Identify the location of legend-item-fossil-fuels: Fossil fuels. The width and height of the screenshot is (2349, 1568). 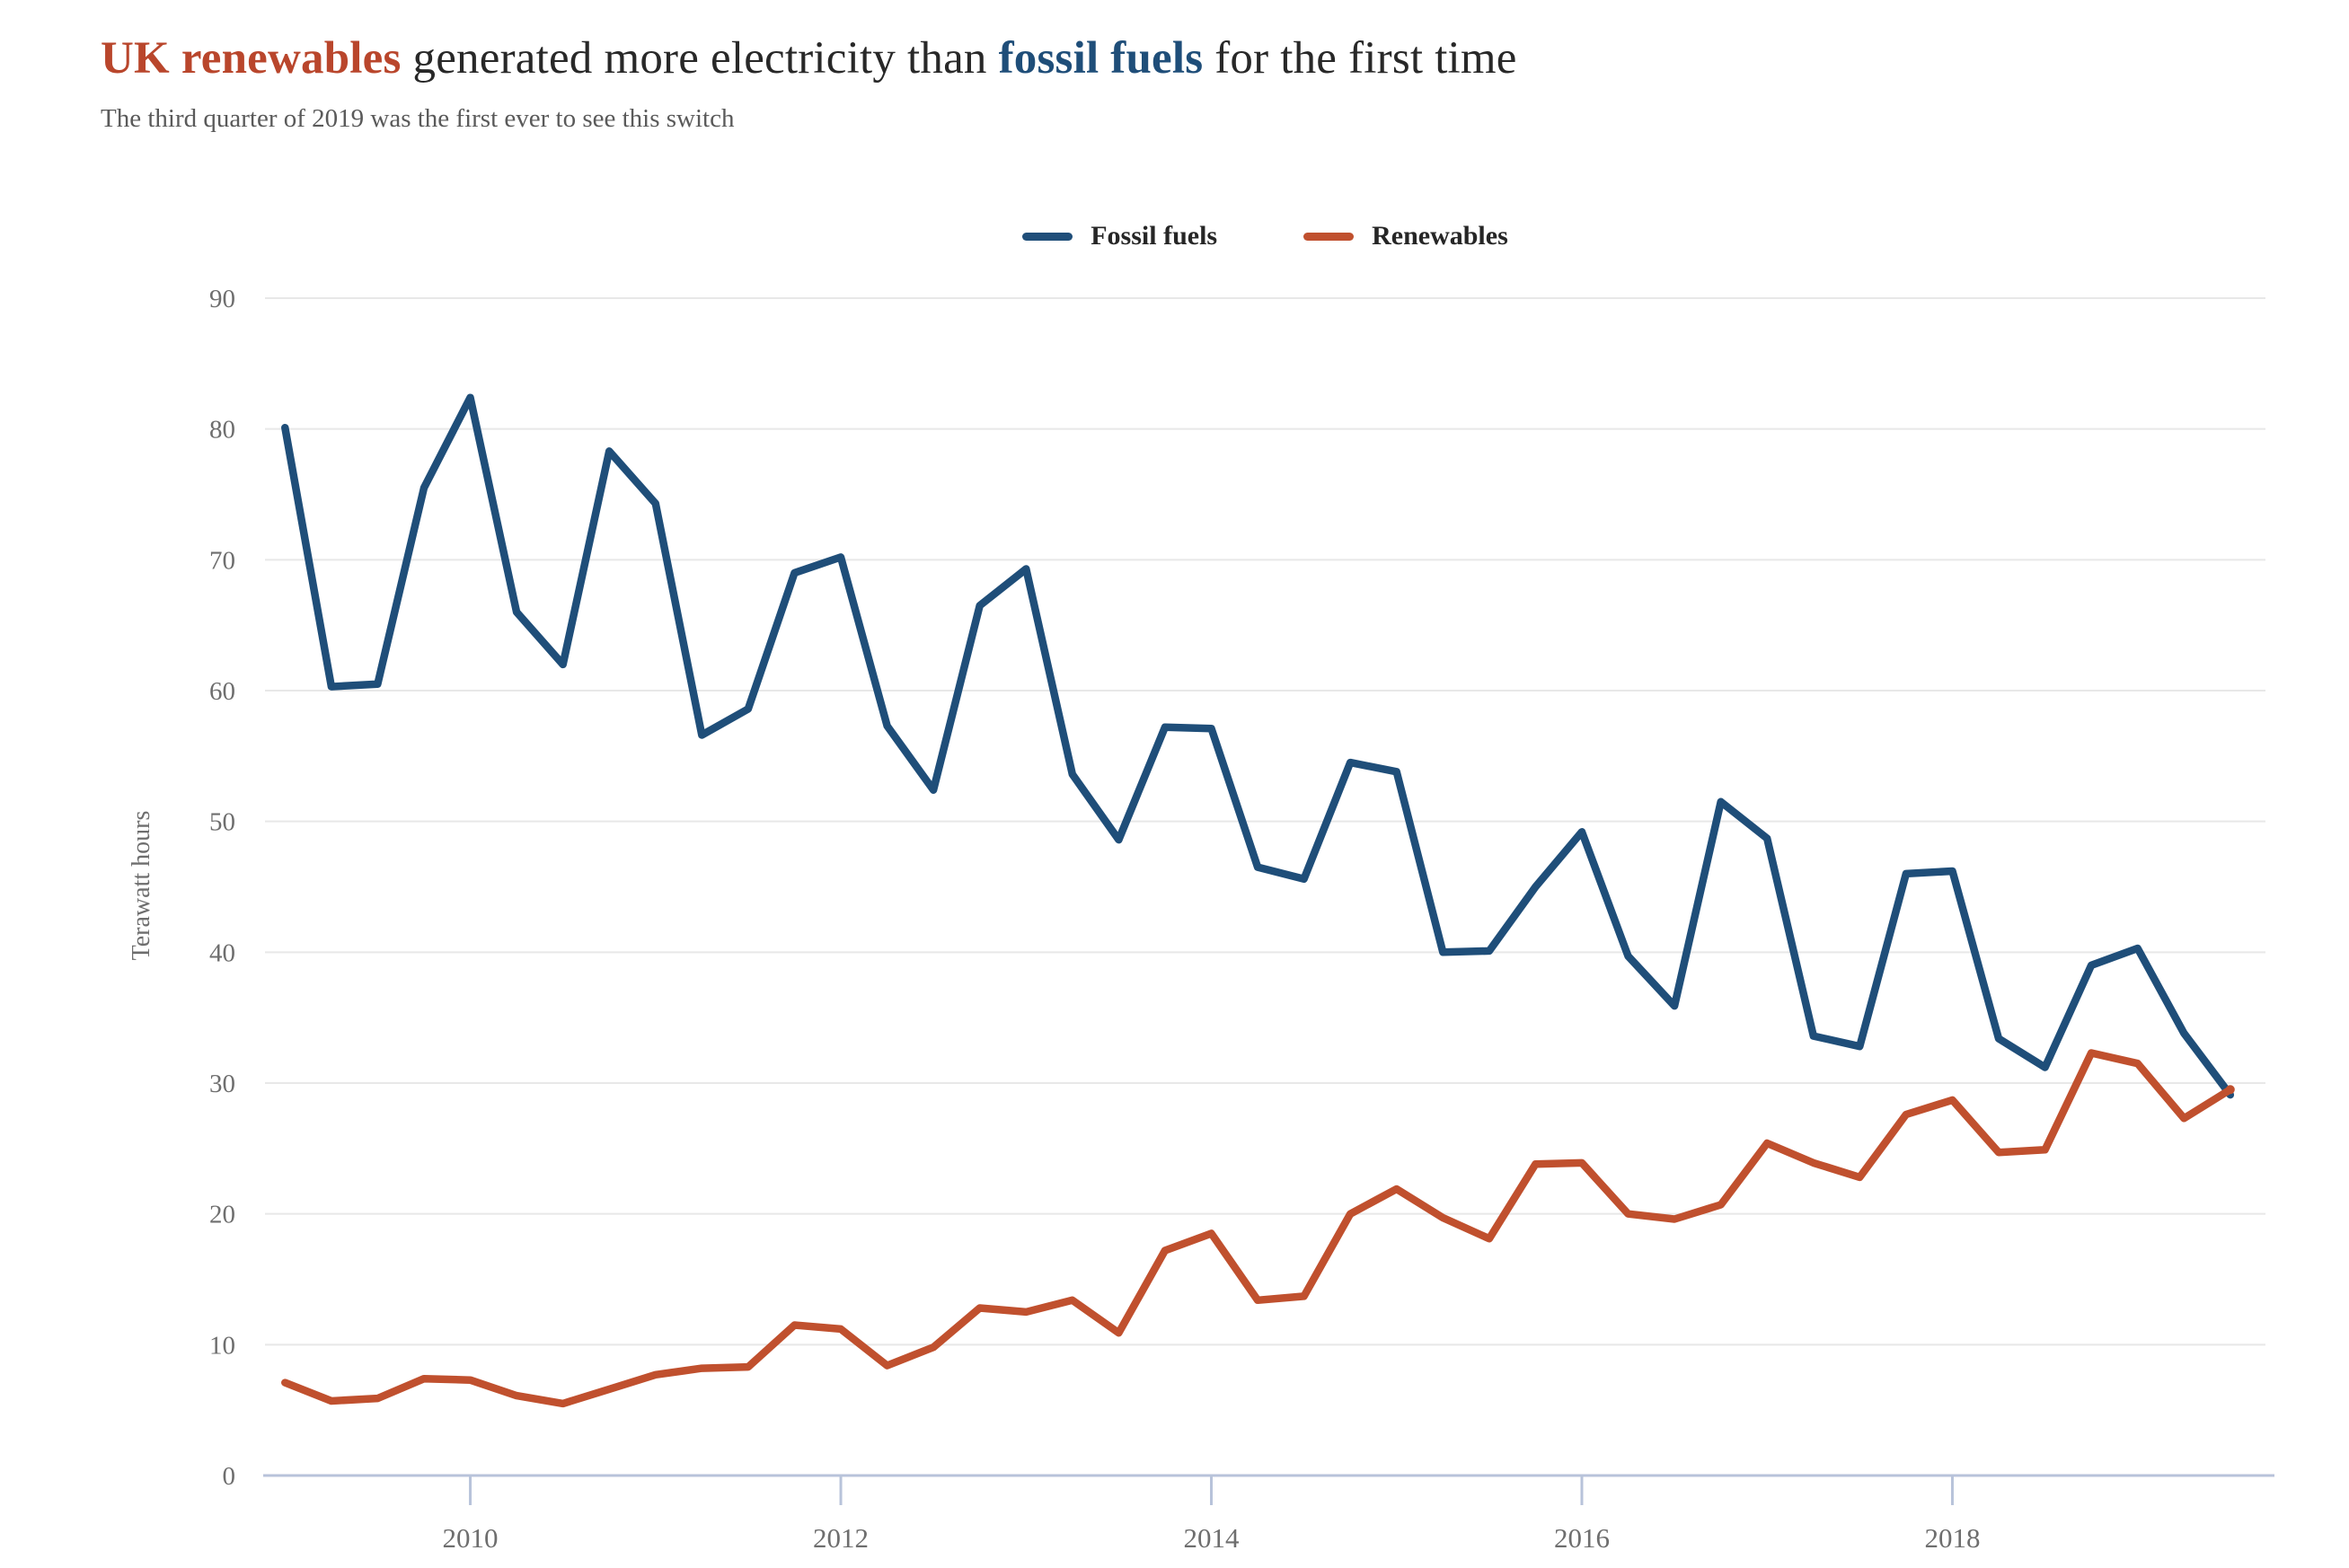
(1119, 236).